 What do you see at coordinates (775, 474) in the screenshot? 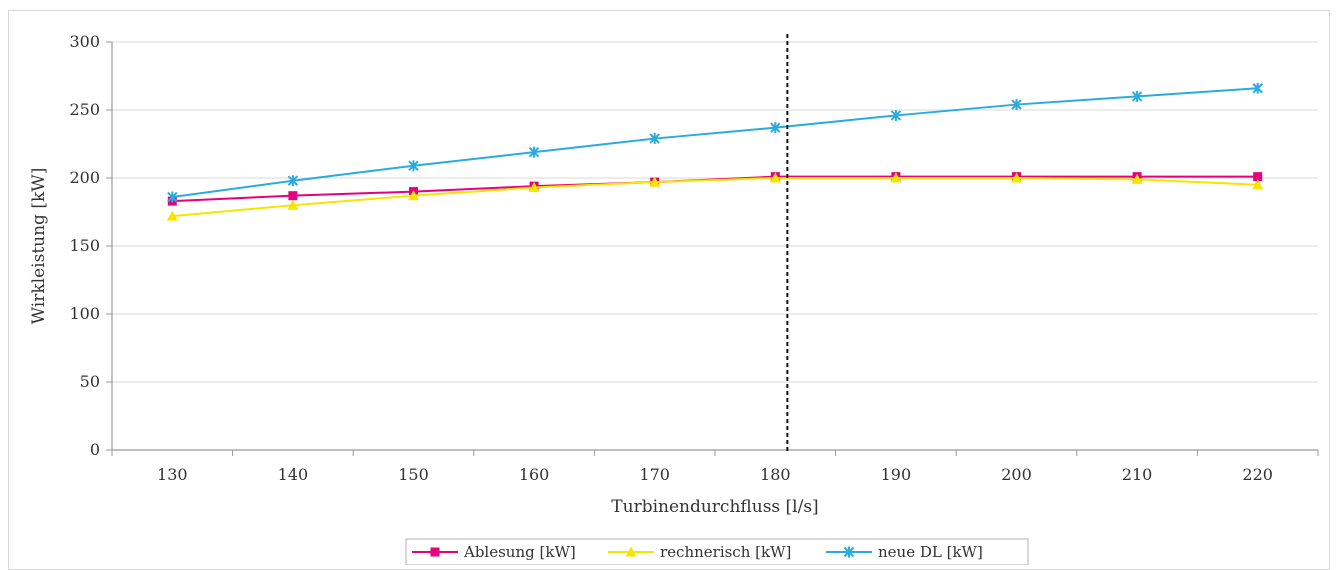
I see `x-tick-label: 180` at bounding box center [775, 474].